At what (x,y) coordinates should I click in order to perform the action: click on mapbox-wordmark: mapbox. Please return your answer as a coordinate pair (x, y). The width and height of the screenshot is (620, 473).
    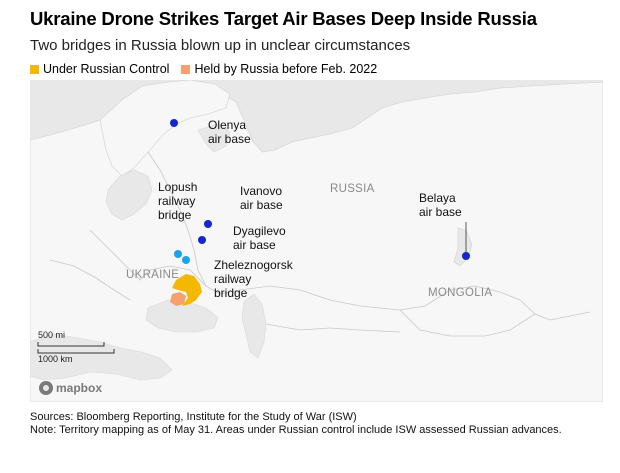
    Looking at the image, I should click on (79, 388).